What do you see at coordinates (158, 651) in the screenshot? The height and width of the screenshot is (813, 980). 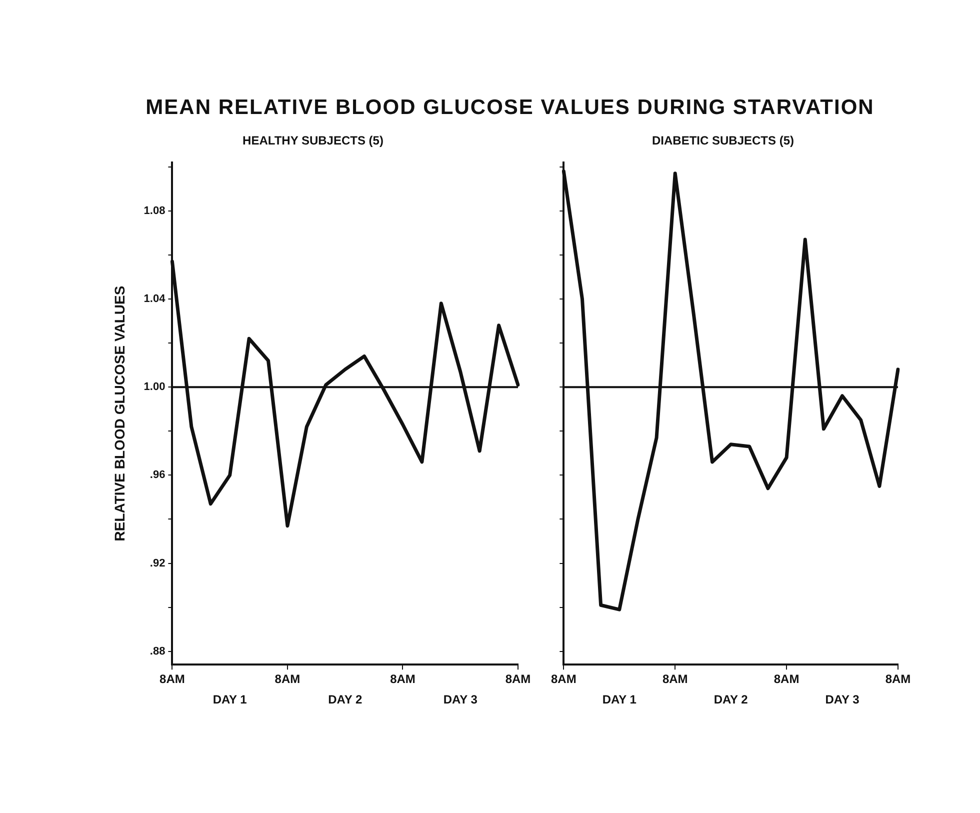 I see `y-tick-label: .88` at bounding box center [158, 651].